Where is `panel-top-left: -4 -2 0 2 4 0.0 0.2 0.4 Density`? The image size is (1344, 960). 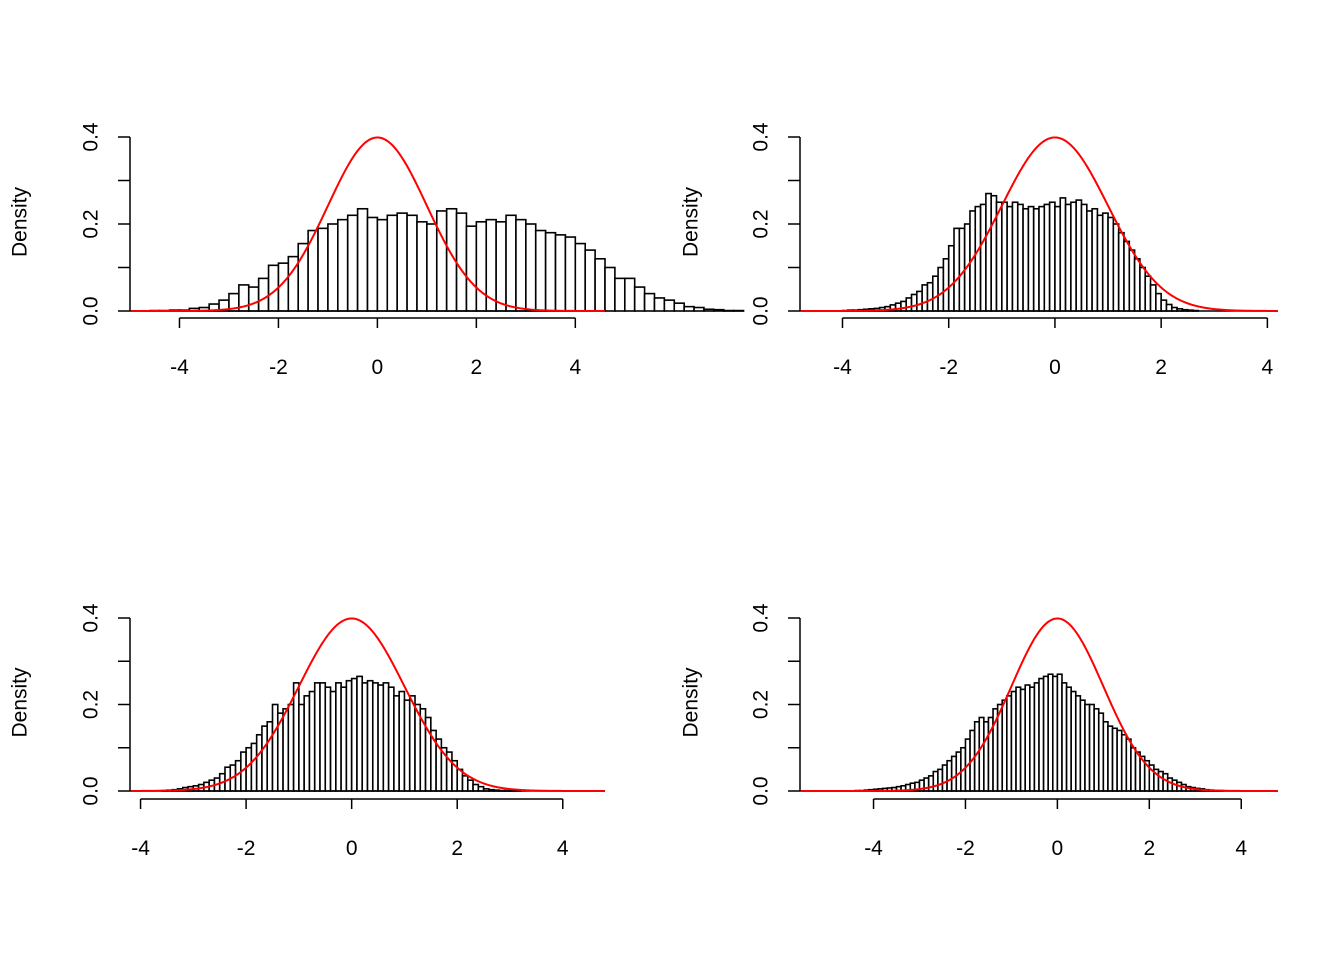
panel-top-left: -4 -2 0 2 4 0.0 0.2 0.4 Density is located at coordinates (377, 250).